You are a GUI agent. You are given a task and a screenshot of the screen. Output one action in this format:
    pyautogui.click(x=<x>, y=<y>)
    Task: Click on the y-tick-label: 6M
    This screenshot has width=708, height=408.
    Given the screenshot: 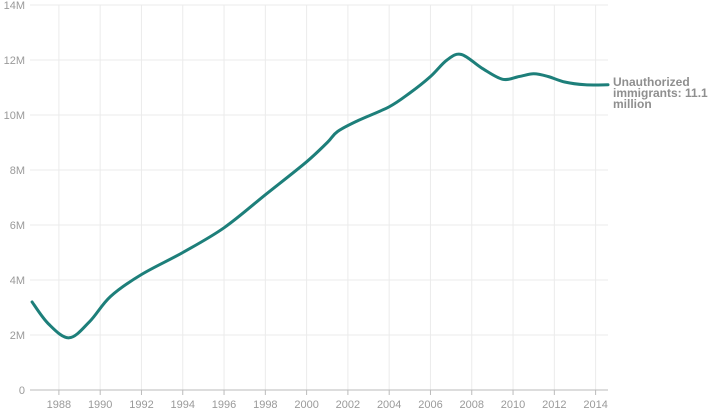 What is the action you would take?
    pyautogui.click(x=17, y=226)
    